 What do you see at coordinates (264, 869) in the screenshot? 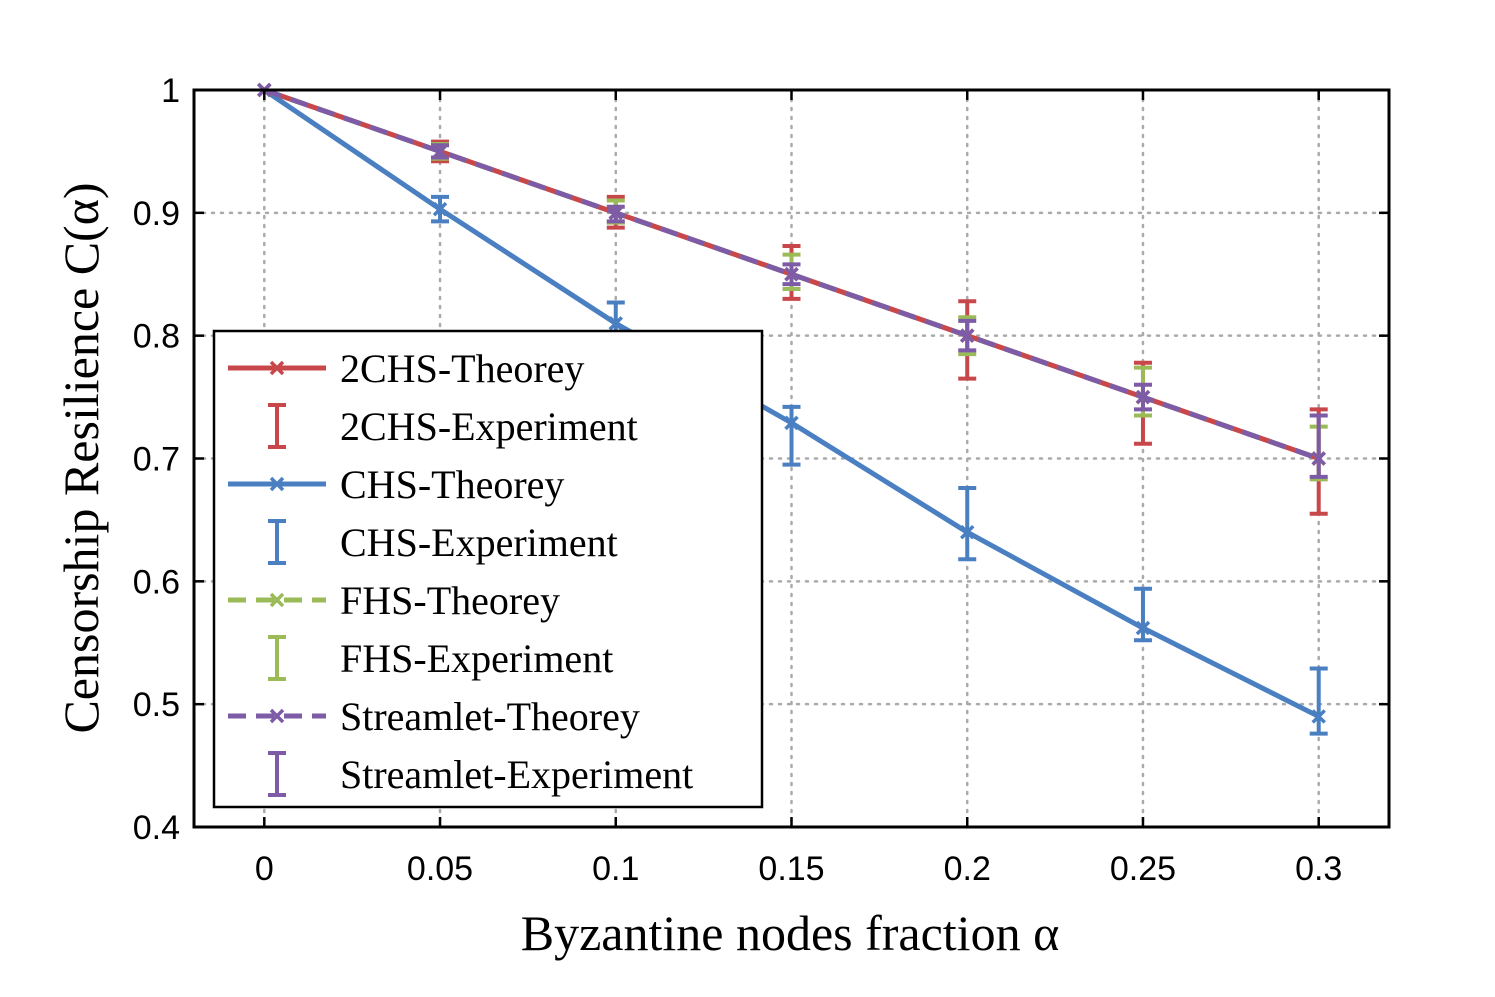
I see `x-tick-label: 0` at bounding box center [264, 869].